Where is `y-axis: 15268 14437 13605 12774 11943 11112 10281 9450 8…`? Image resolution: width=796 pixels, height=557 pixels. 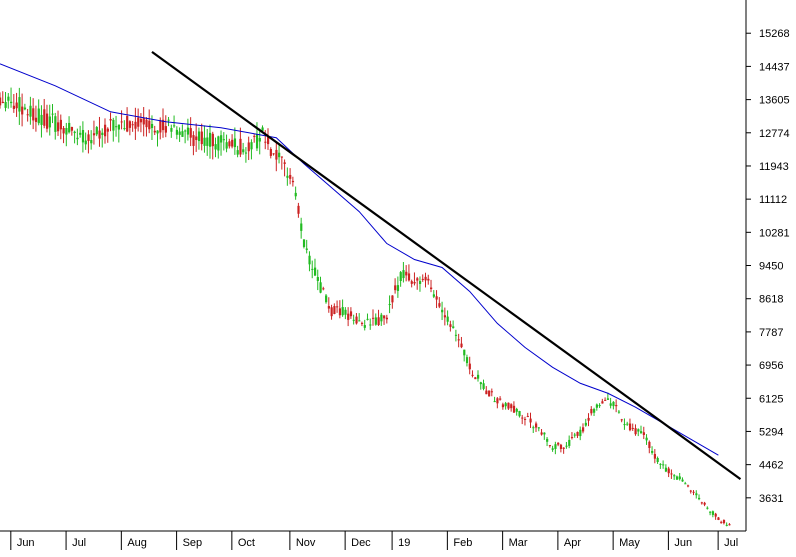 y-axis: 15268 14437 13605 12774 11943 11112 10281 9450 8… is located at coordinates (767, 265).